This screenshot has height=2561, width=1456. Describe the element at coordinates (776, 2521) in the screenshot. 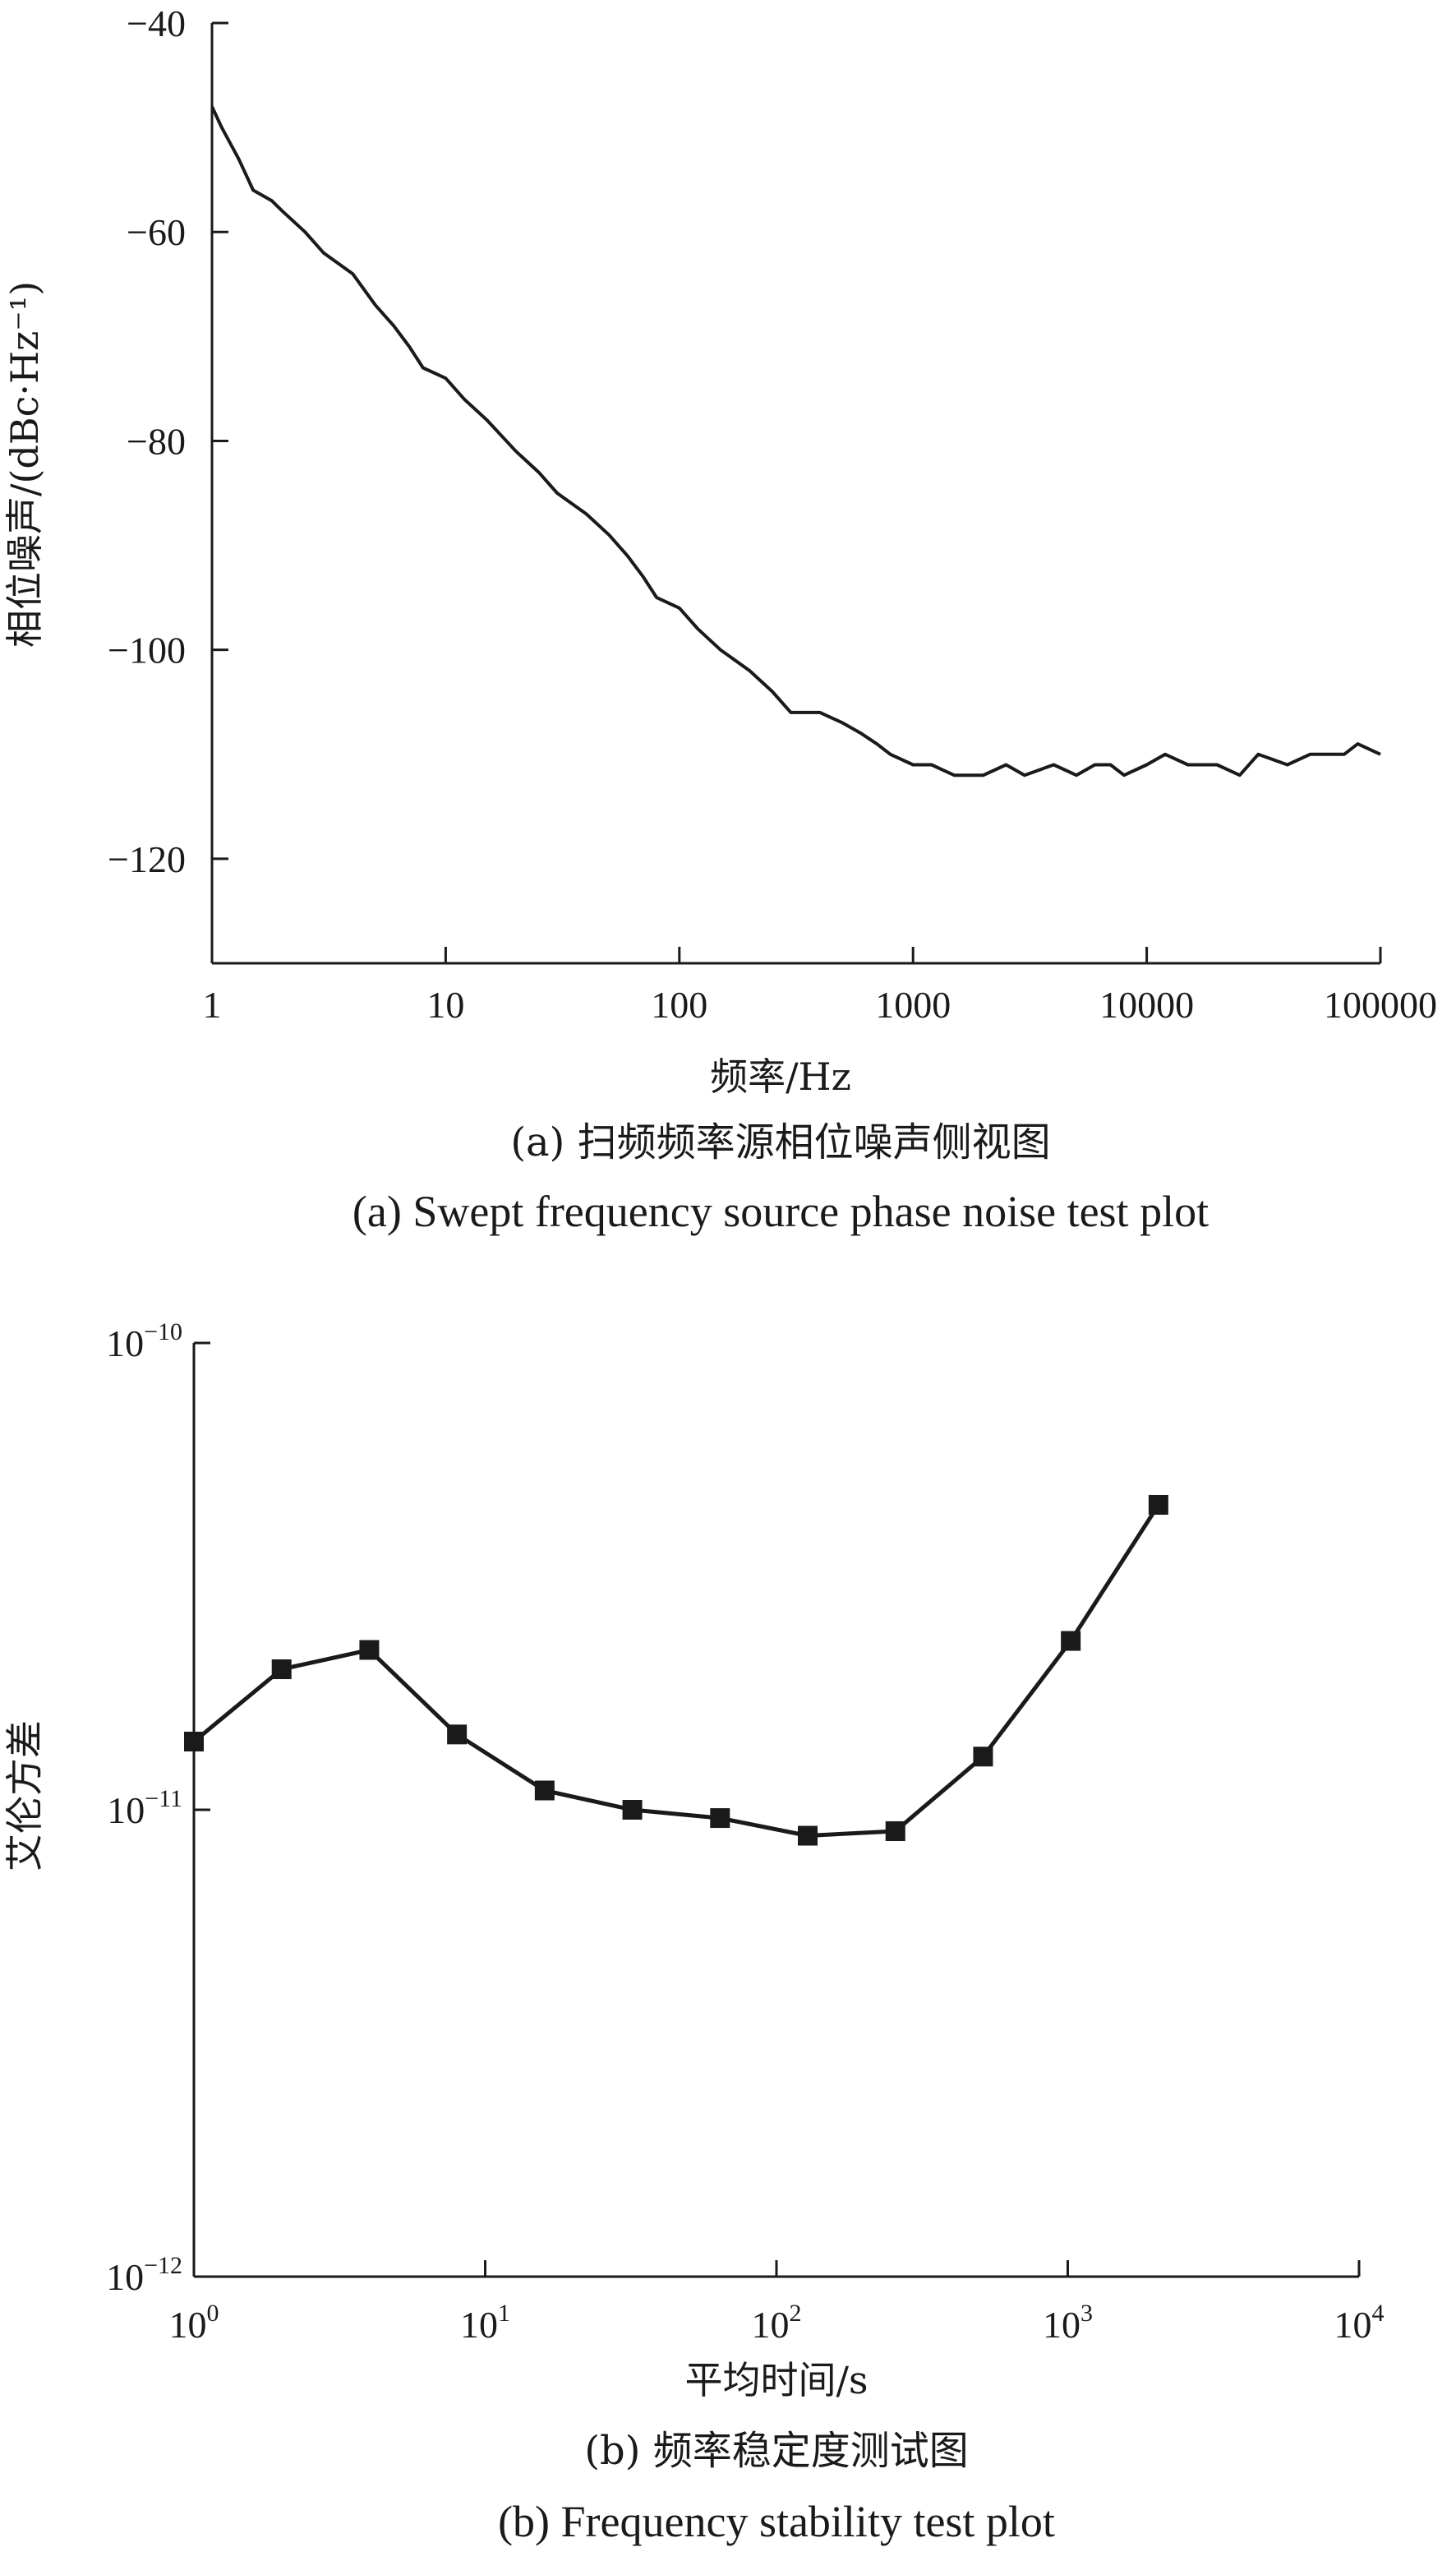

I see `frequency-stability-caption-en: (b) Frequency stability test plot` at that location.